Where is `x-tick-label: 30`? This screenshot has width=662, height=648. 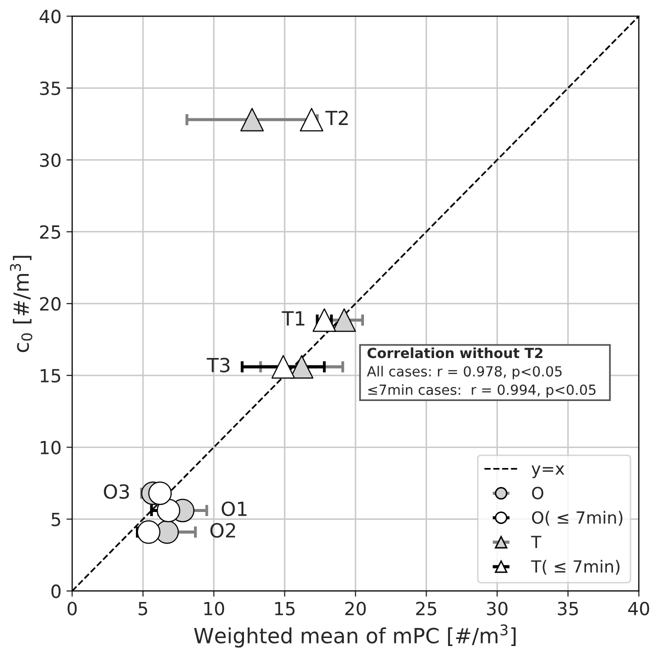
x-tick-label: 30 is located at coordinates (497, 609).